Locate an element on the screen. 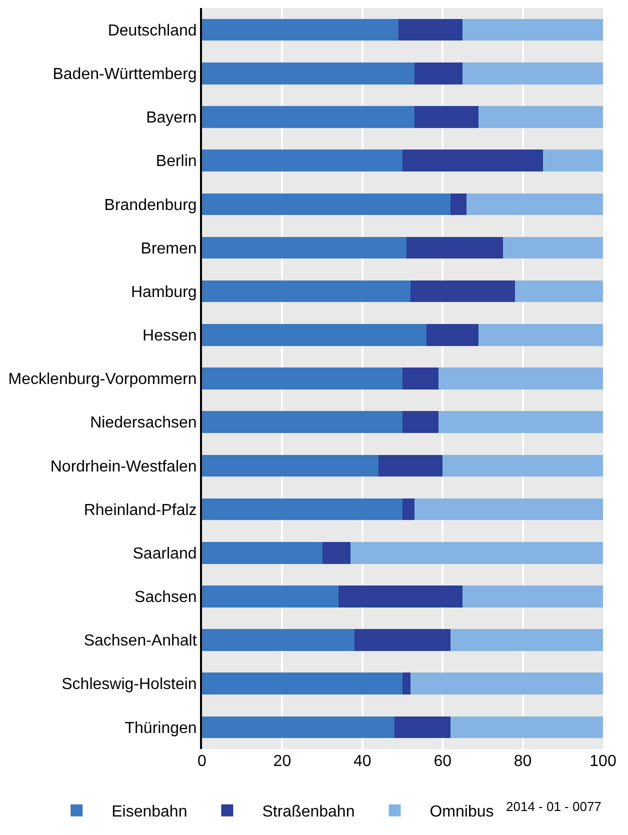  legend-label: Eisenbahn is located at coordinates (150, 812).